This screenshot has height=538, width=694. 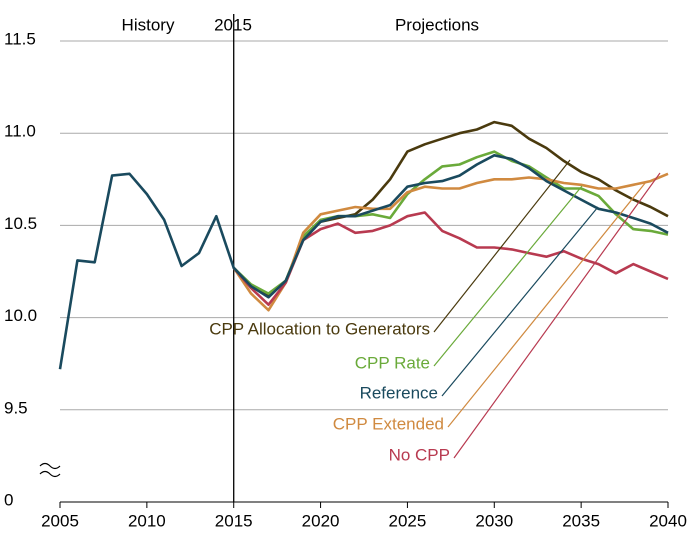 I want to click on x-tick-label: 2030, so click(x=494, y=520).